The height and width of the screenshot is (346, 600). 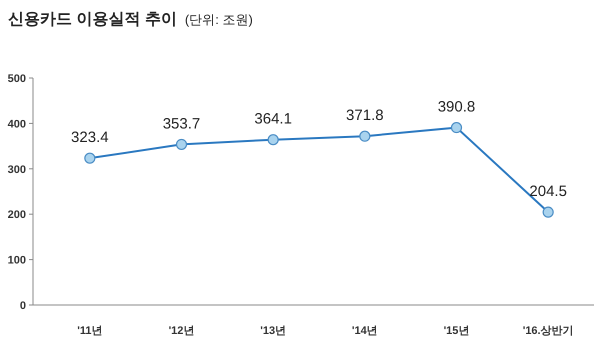 I want to click on y-tick-label: 0, so click(x=23, y=306).